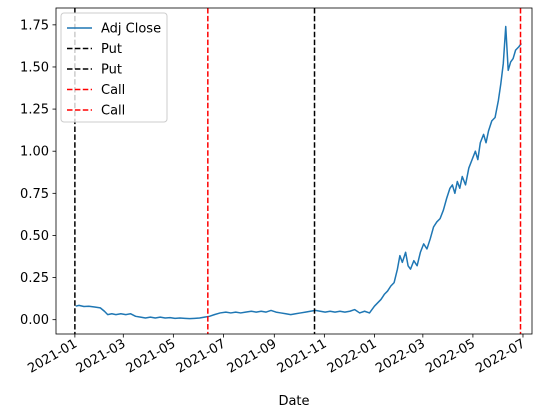 The width and height of the screenshot is (556, 416). What do you see at coordinates (34, 67) in the screenshot?
I see `y-tick-label: 1.50` at bounding box center [34, 67].